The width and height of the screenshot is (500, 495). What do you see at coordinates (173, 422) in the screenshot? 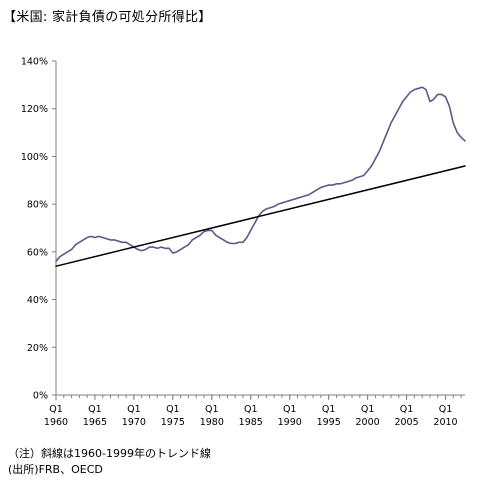
I see `x-tick-label: 1975` at bounding box center [173, 422].